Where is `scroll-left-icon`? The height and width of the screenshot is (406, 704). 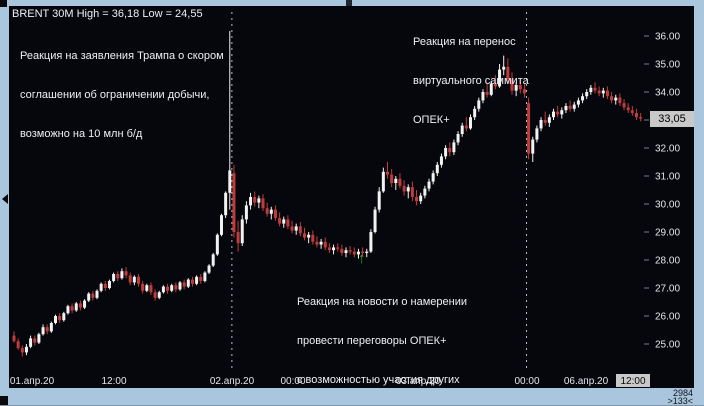 scroll-left-icon is located at coordinates (5, 199).